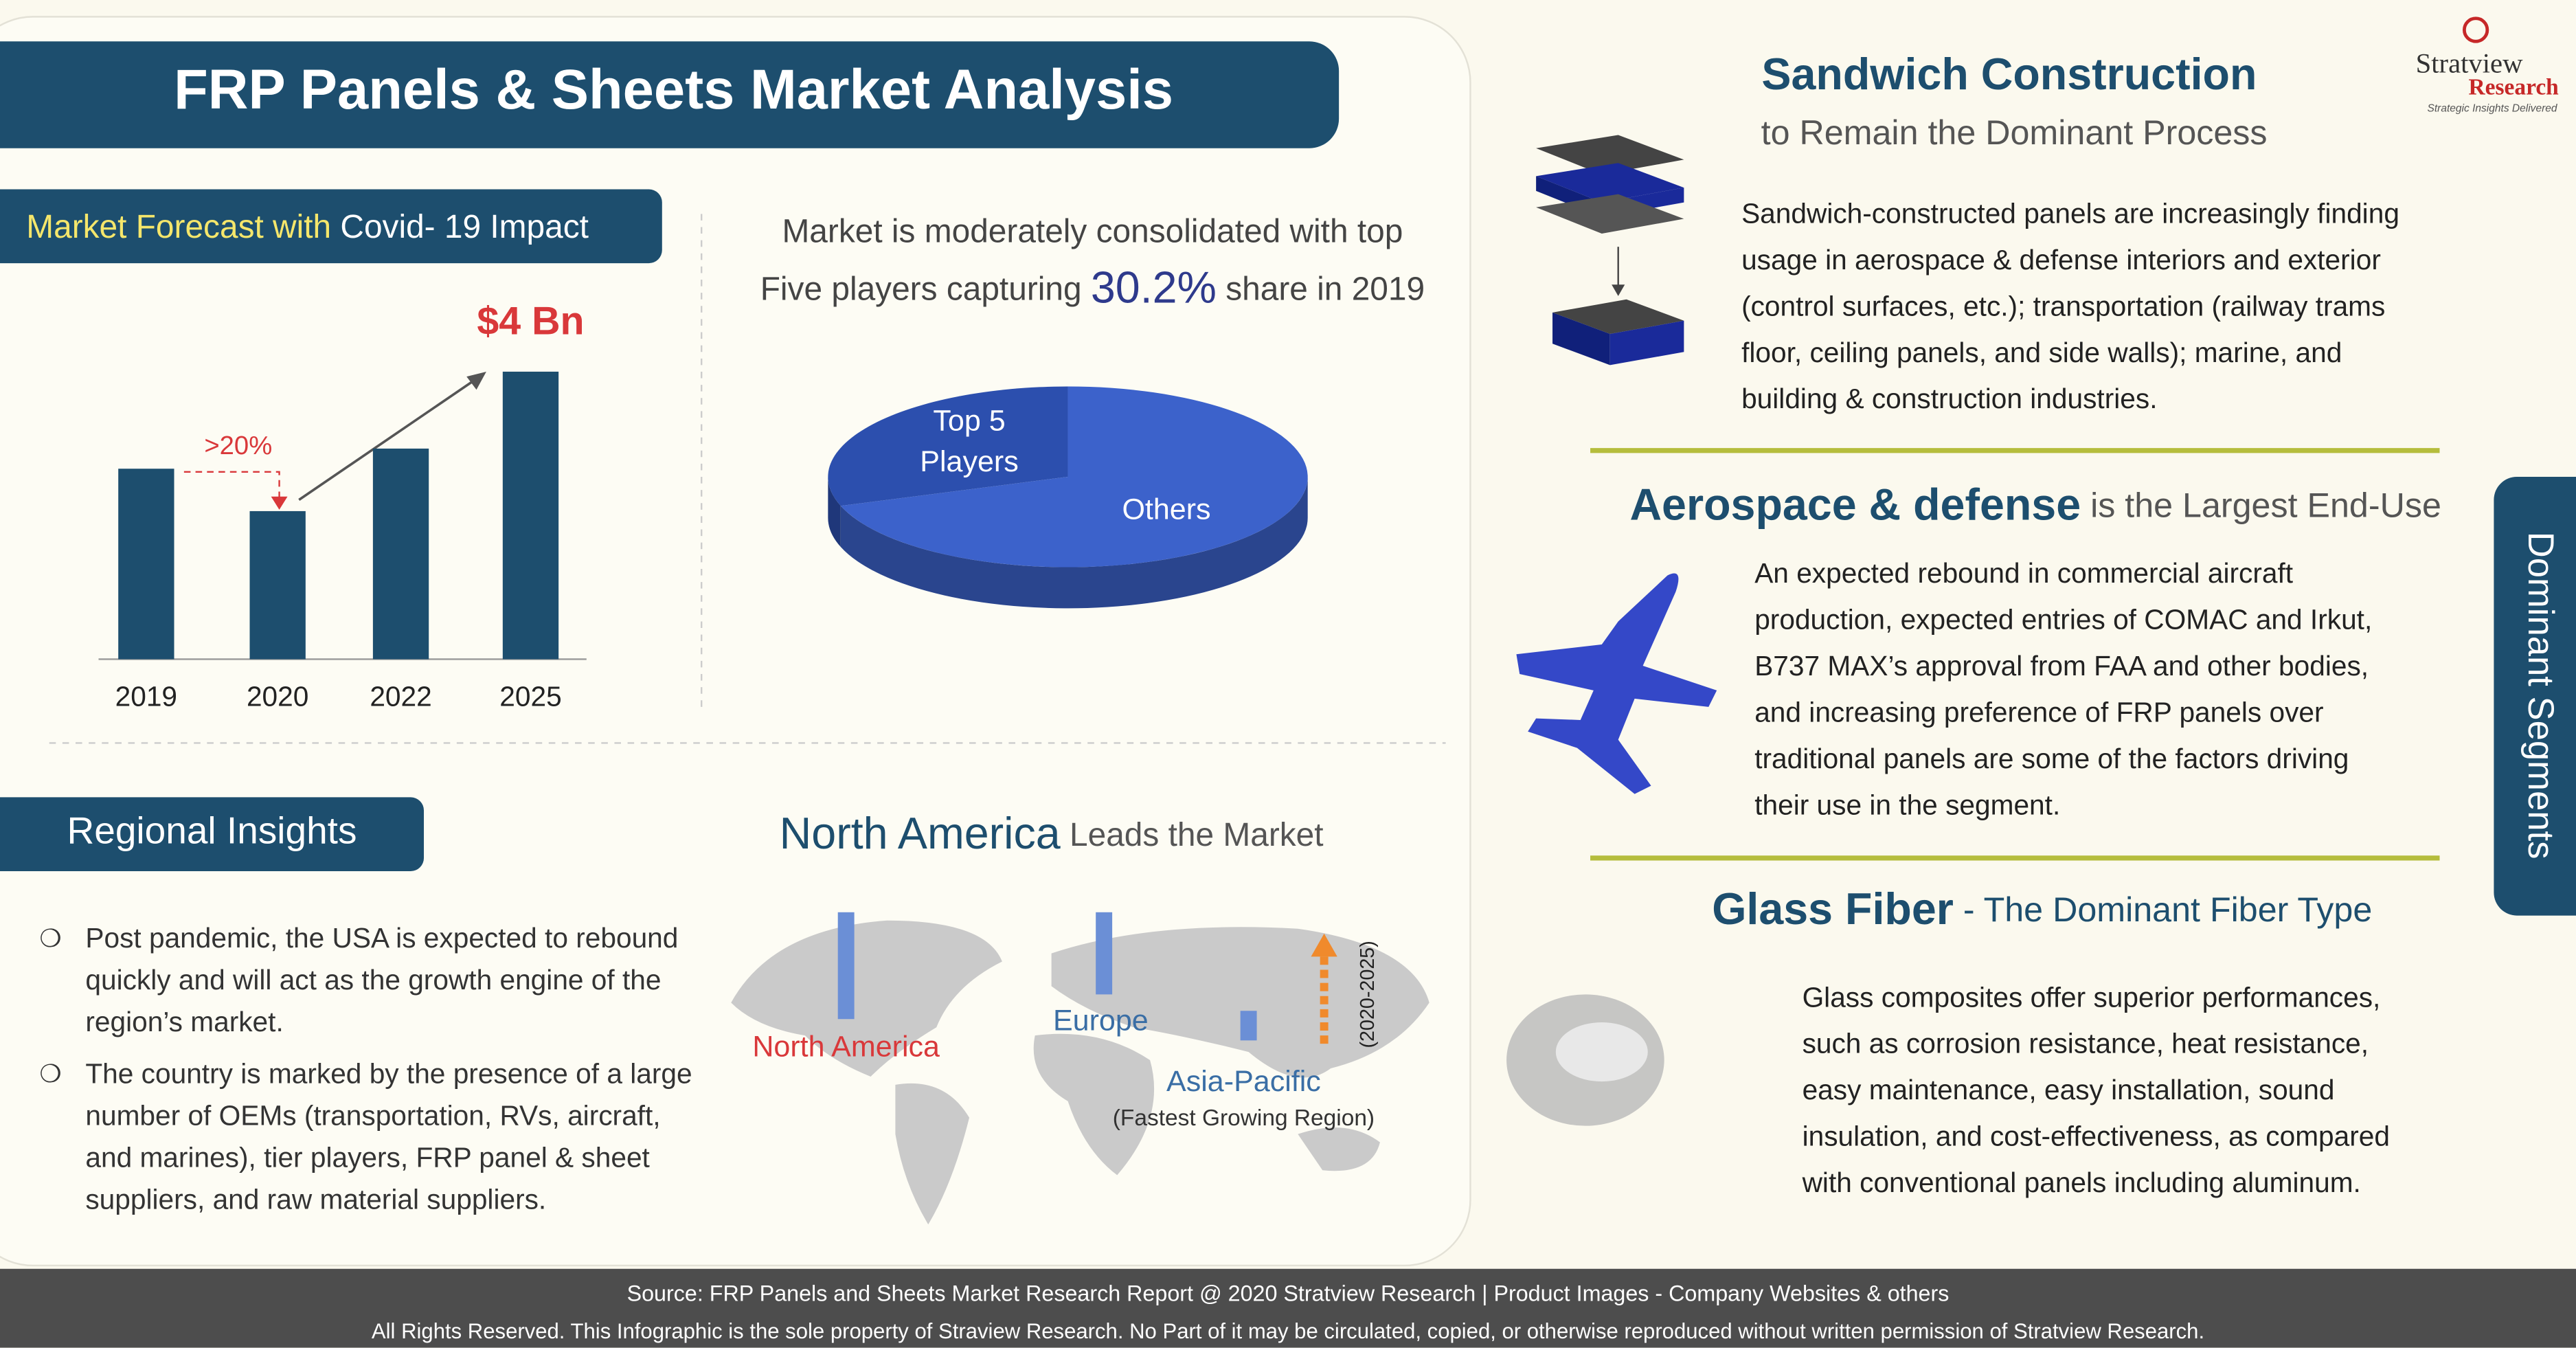 Image resolution: width=2576 pixels, height=1348 pixels. Describe the element at coordinates (315, 1199) in the screenshot. I see `bullet-line: suppliers, and raw material suppliers.` at that location.